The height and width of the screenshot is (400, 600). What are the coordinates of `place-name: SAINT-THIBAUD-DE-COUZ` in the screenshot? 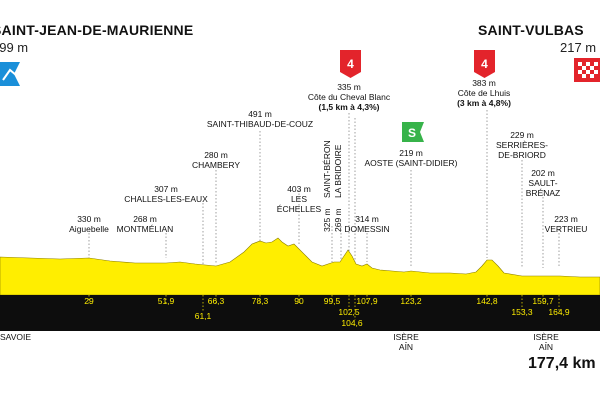 It's located at (260, 124).